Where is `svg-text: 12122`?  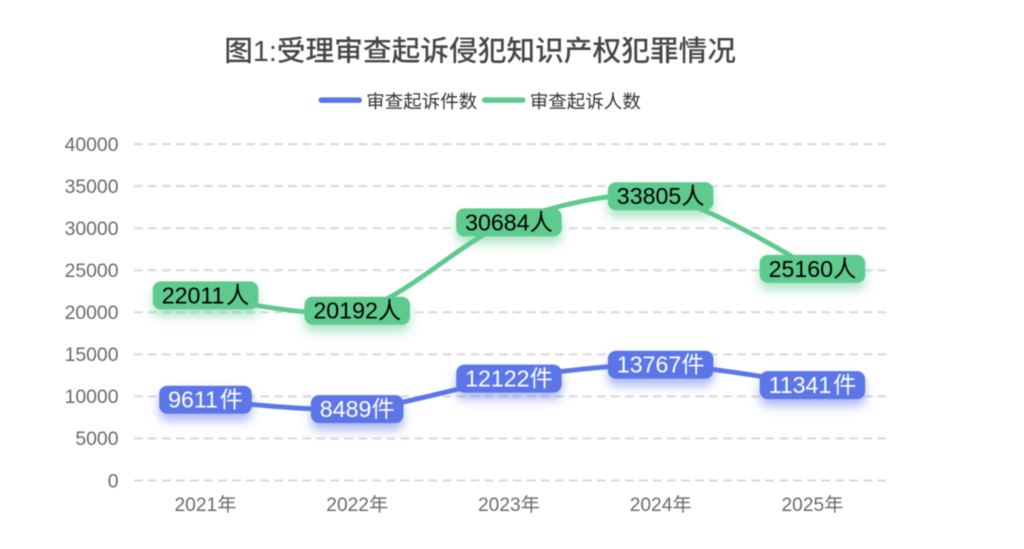
svg-text: 12122 is located at coordinates (497, 379).